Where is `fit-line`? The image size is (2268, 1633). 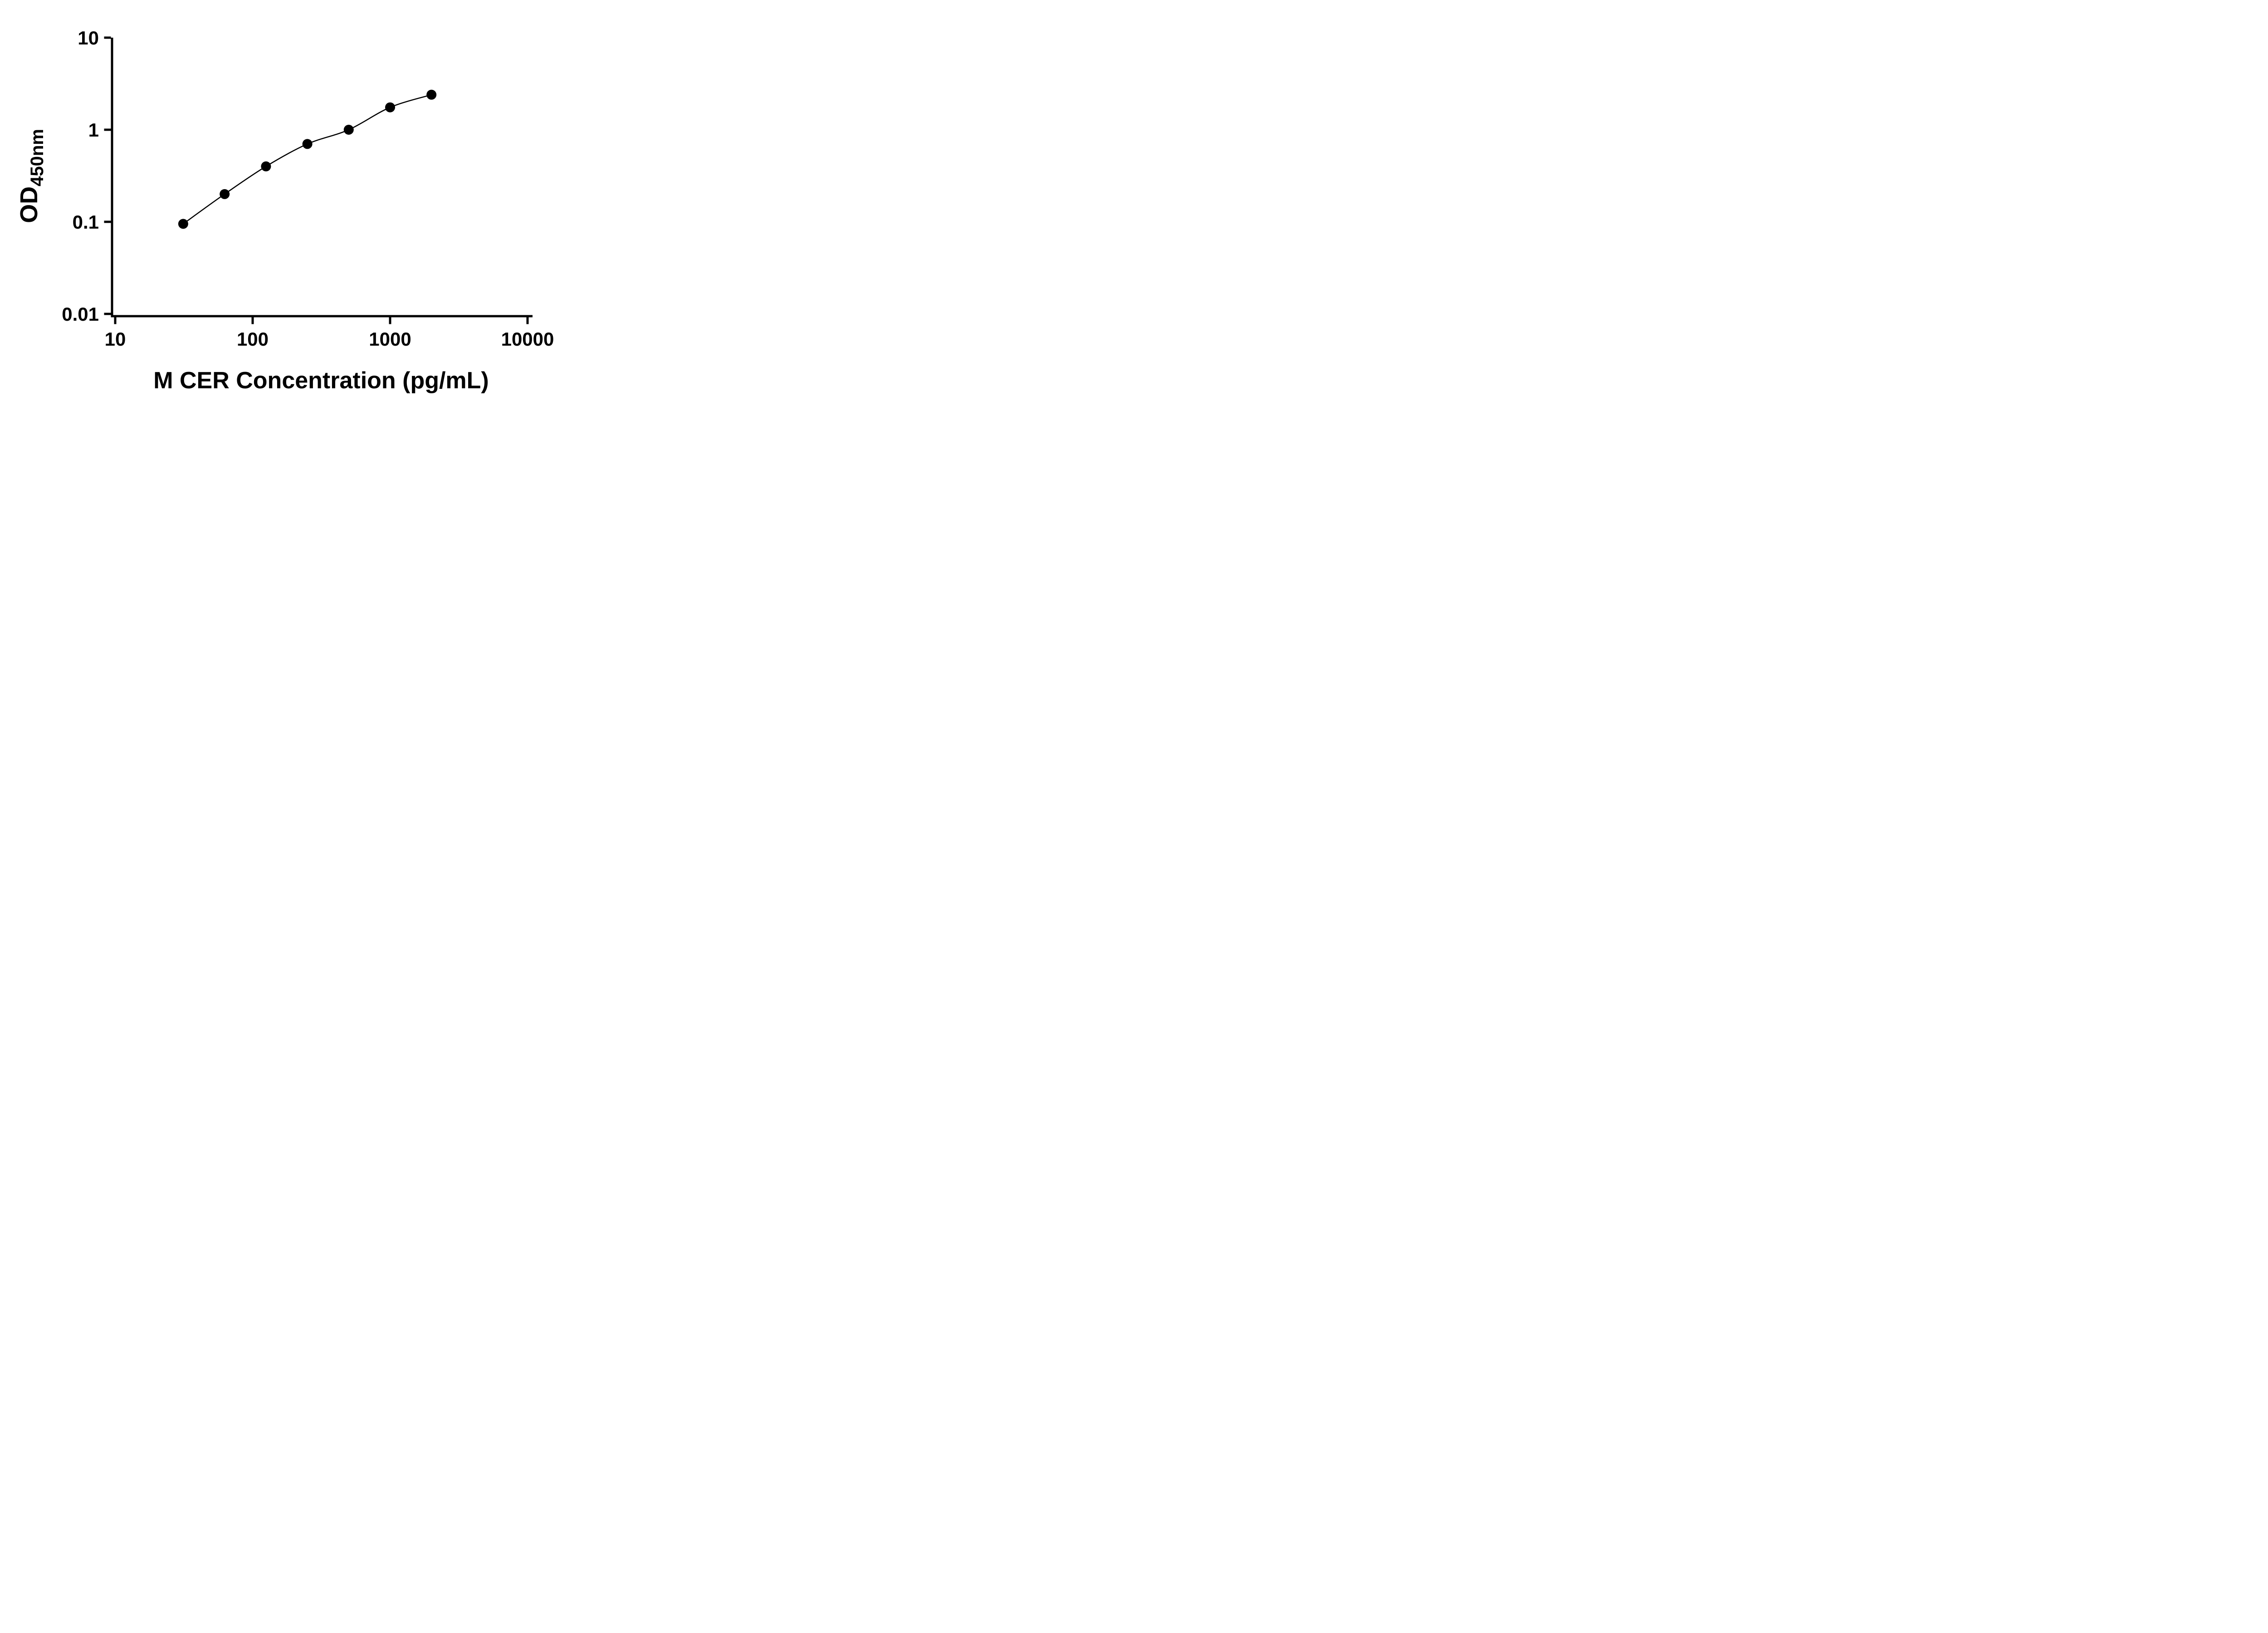
fit-line is located at coordinates (308, 159).